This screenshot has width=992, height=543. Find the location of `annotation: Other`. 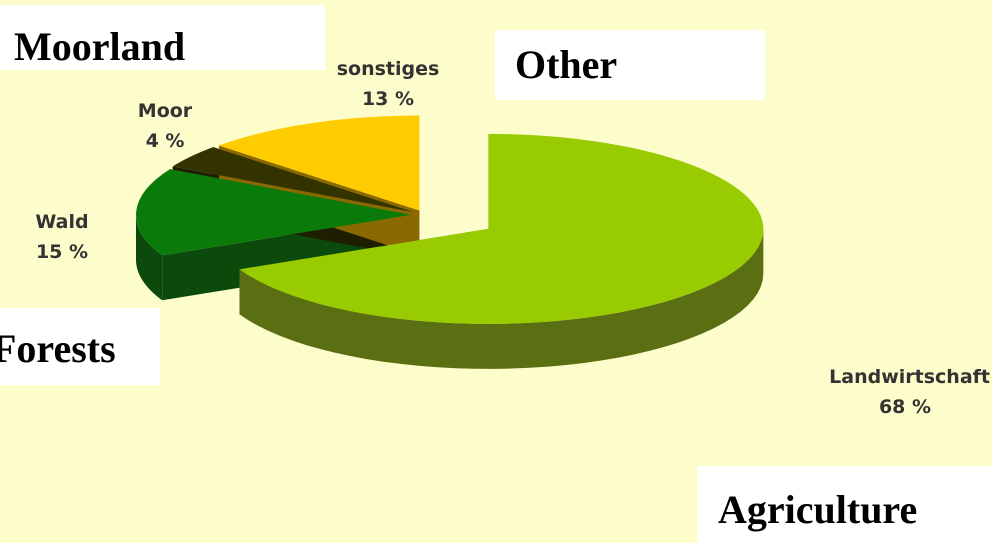

annotation: Other is located at coordinates (566, 64).